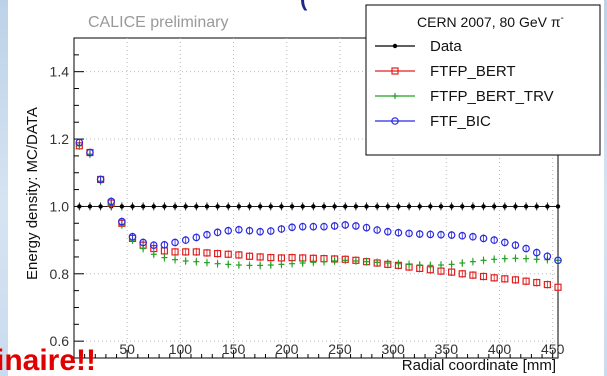 This screenshot has width=607, height=376. I want to click on y-tick-label: 1.0, so click(60, 206).